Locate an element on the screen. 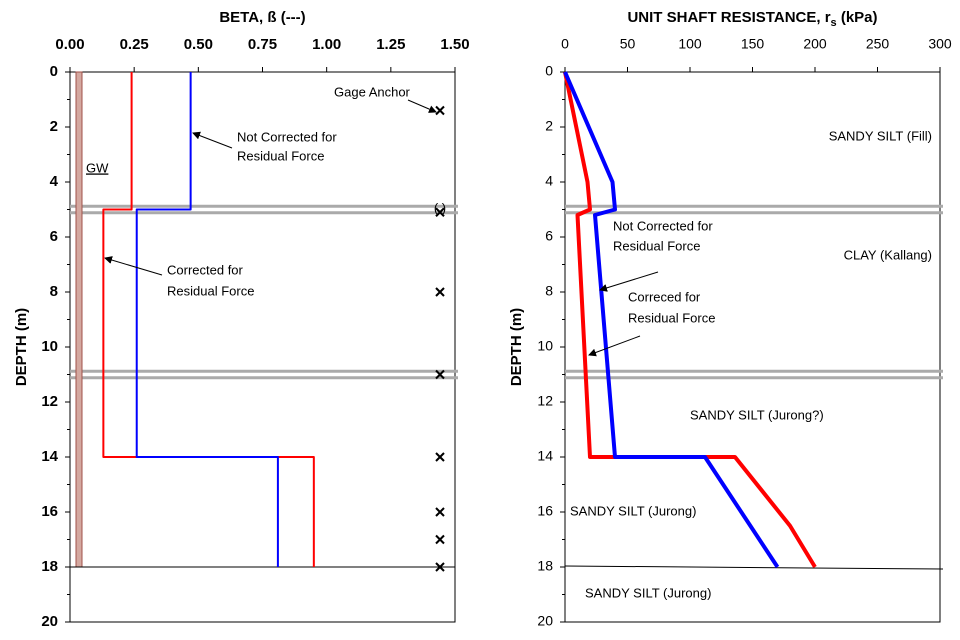  annotation: ( ) is located at coordinates (440, 207).